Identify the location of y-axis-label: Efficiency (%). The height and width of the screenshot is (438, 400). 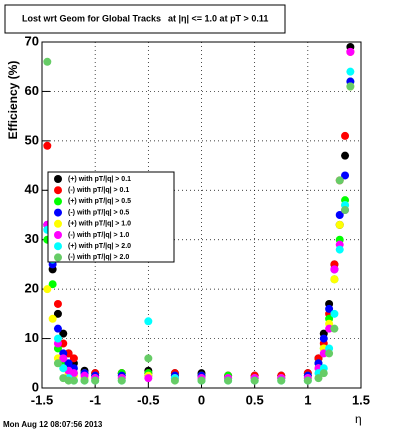
(13, 100).